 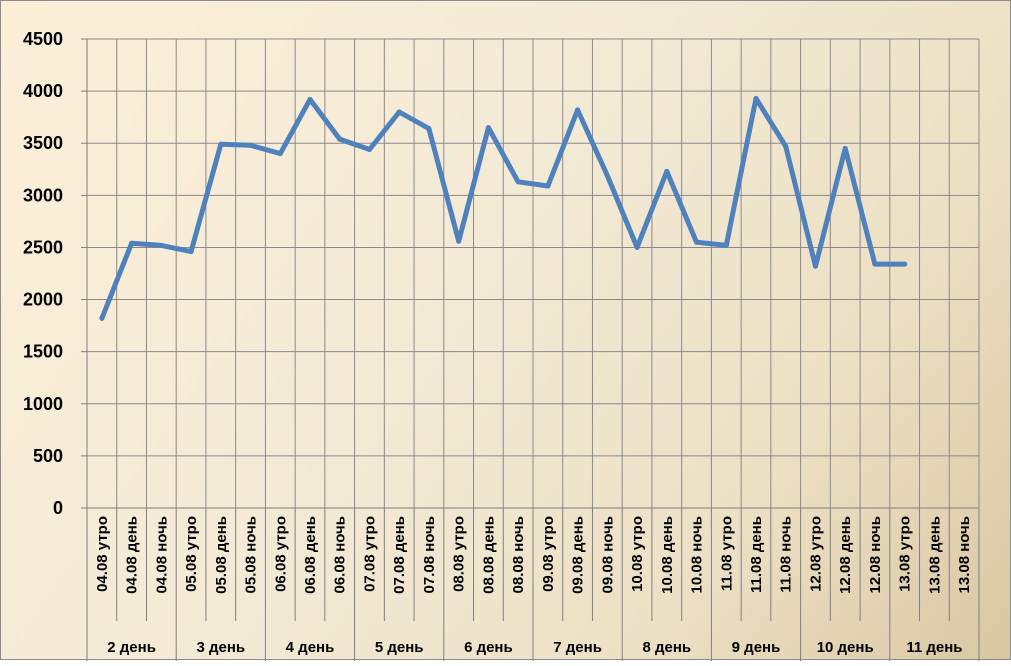 What do you see at coordinates (815, 554) in the screenshot?
I see `x-tick-label: 12.08 утро` at bounding box center [815, 554].